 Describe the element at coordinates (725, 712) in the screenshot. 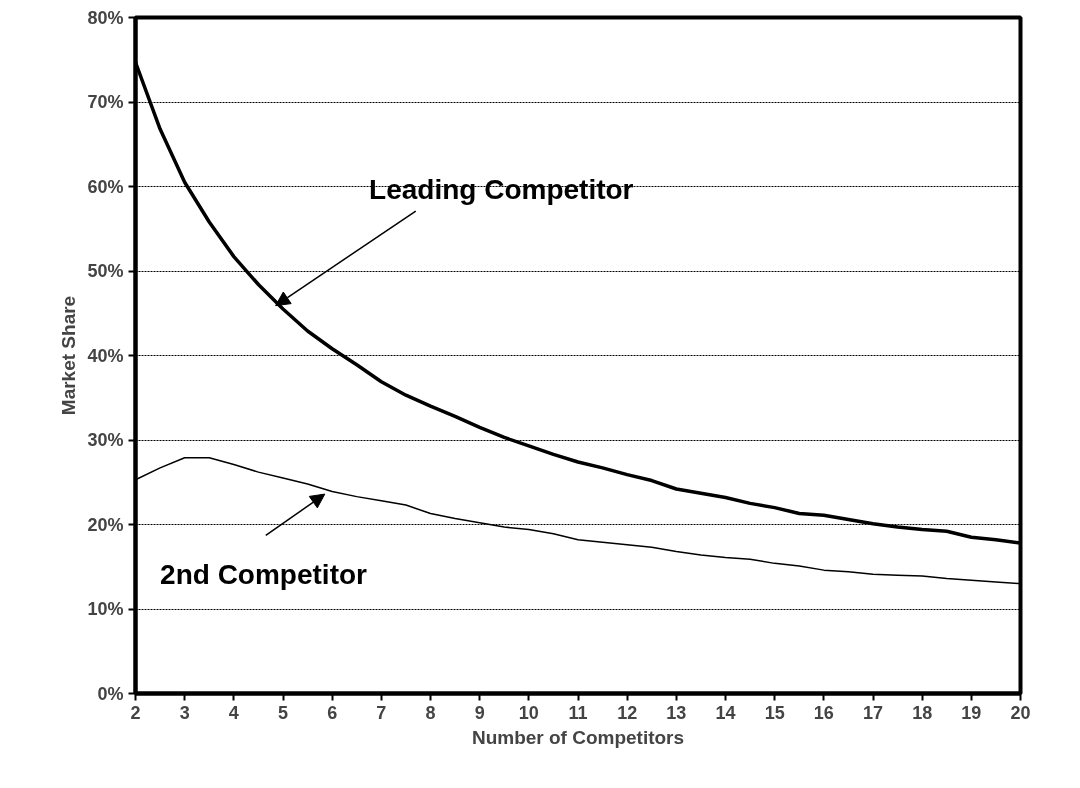

I see `x-tick-label: 14` at that location.